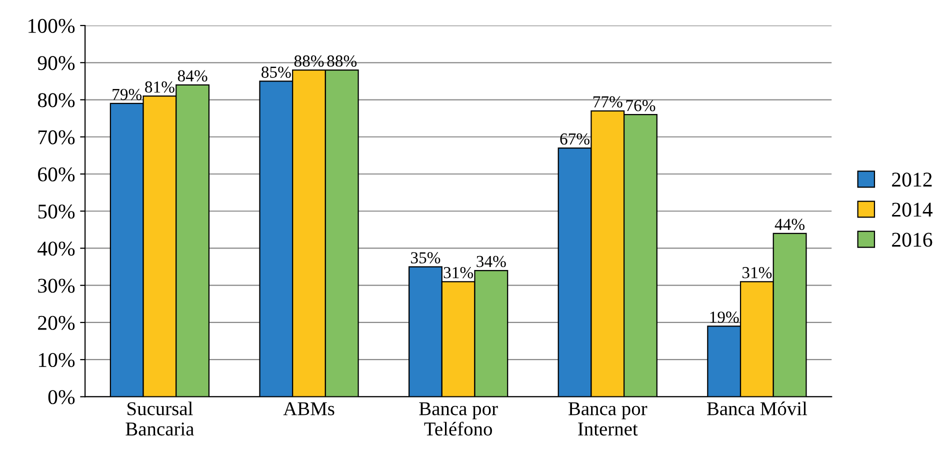 The width and height of the screenshot is (945, 464). Describe the element at coordinates (608, 419) in the screenshot. I see `x-tick-label: Banca por Internet` at that location.